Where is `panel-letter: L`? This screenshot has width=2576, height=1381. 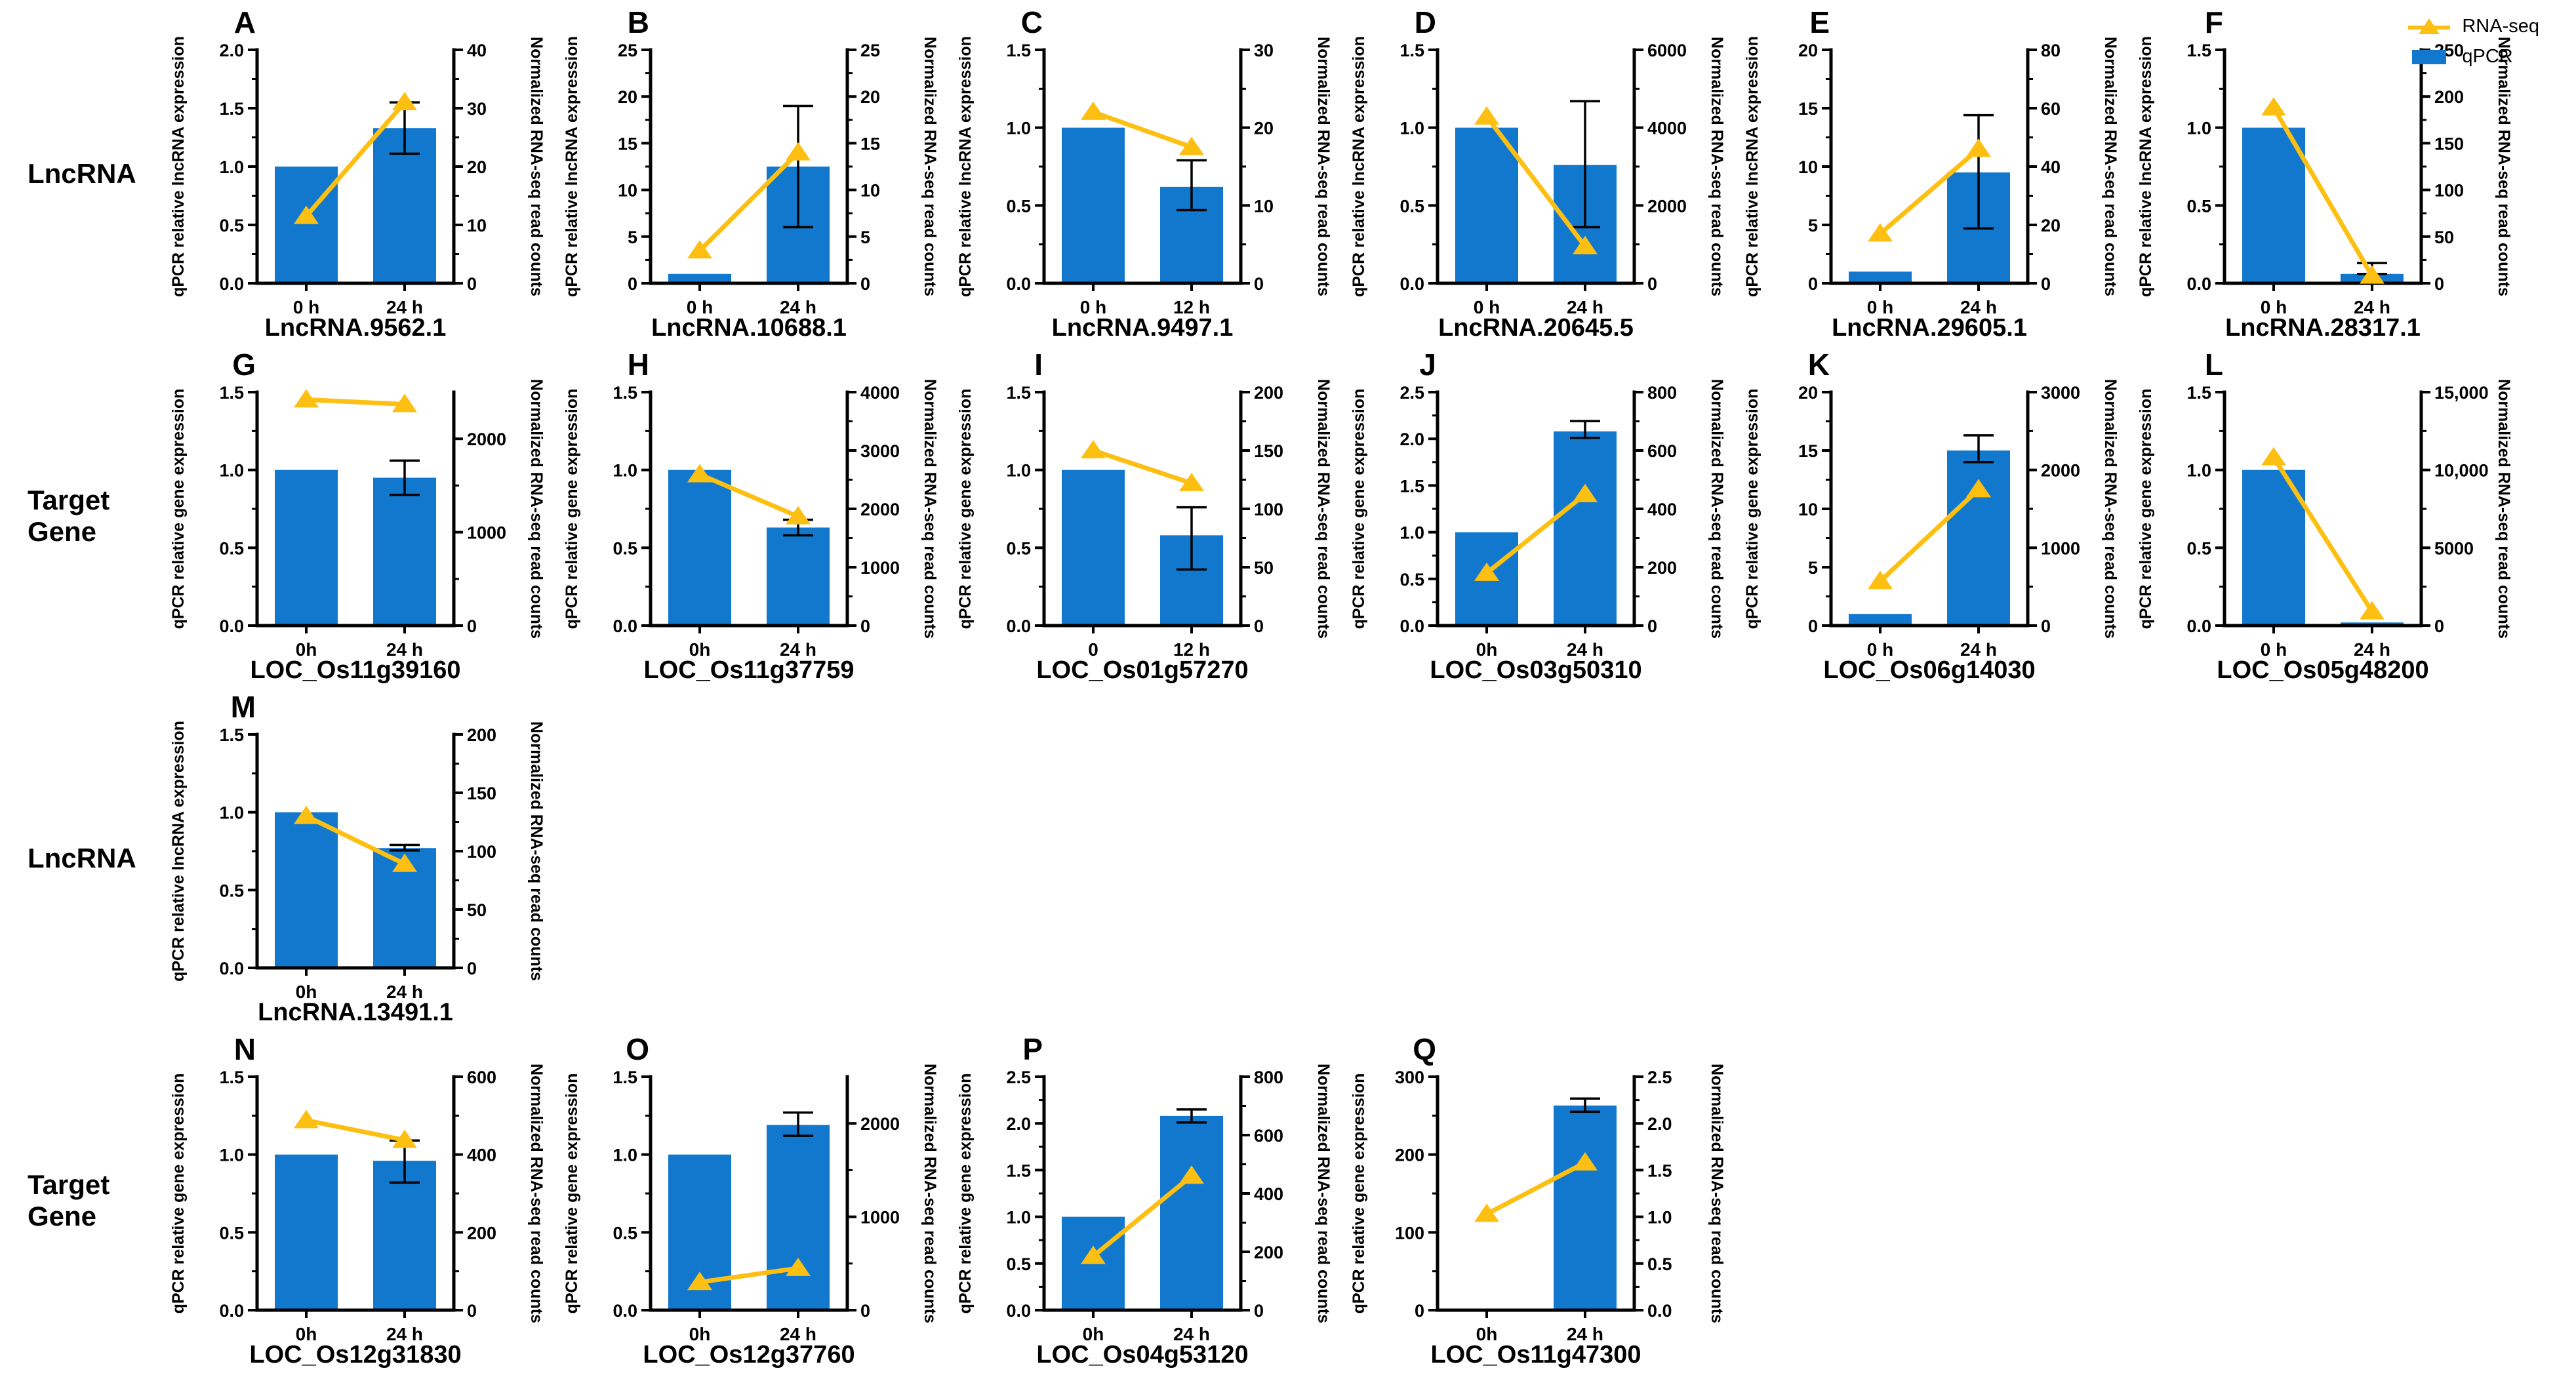 panel-letter: L is located at coordinates (2214, 365).